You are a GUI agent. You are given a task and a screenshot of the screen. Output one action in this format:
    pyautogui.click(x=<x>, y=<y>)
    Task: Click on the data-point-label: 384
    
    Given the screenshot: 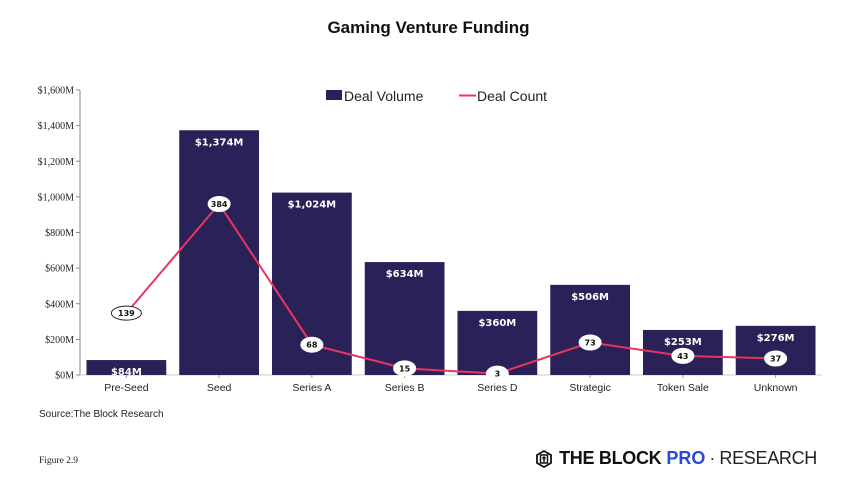 What is the action you would take?
    pyautogui.click(x=219, y=204)
    